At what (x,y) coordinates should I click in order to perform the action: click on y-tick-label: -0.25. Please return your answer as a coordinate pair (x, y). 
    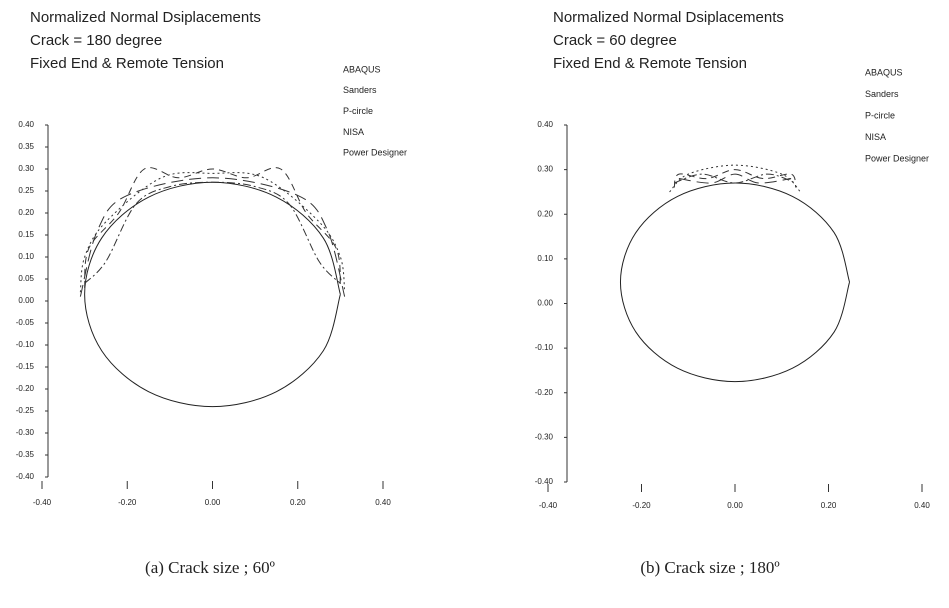
    Looking at the image, I should click on (25, 410).